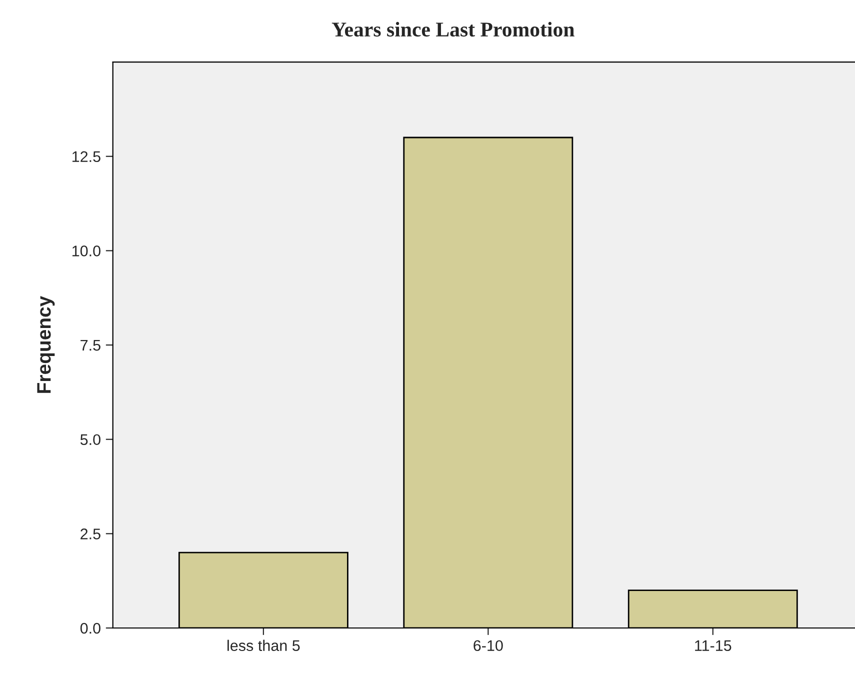 This screenshot has width=855, height=697. Describe the element at coordinates (713, 646) in the screenshot. I see `x-tick-label: 11-15` at that location.